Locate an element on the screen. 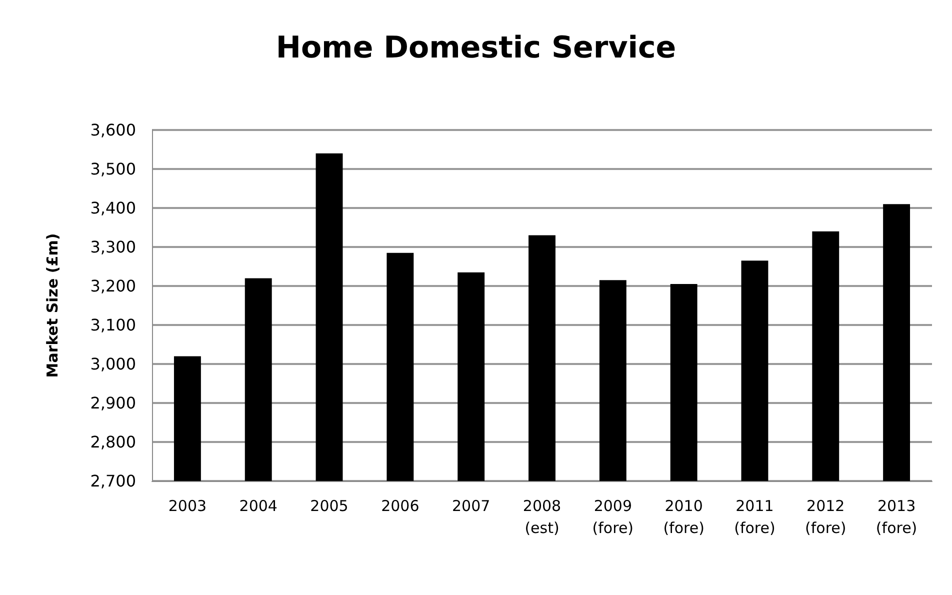 The width and height of the screenshot is (952, 595). y-tick-label: 3,100 is located at coordinates (113, 325).